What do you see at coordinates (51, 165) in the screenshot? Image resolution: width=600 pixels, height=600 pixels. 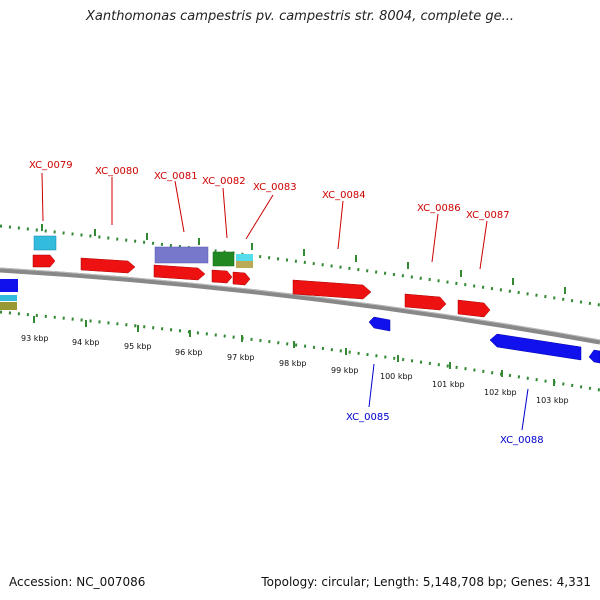 I see `gene-label: XC_0079` at bounding box center [51, 165].